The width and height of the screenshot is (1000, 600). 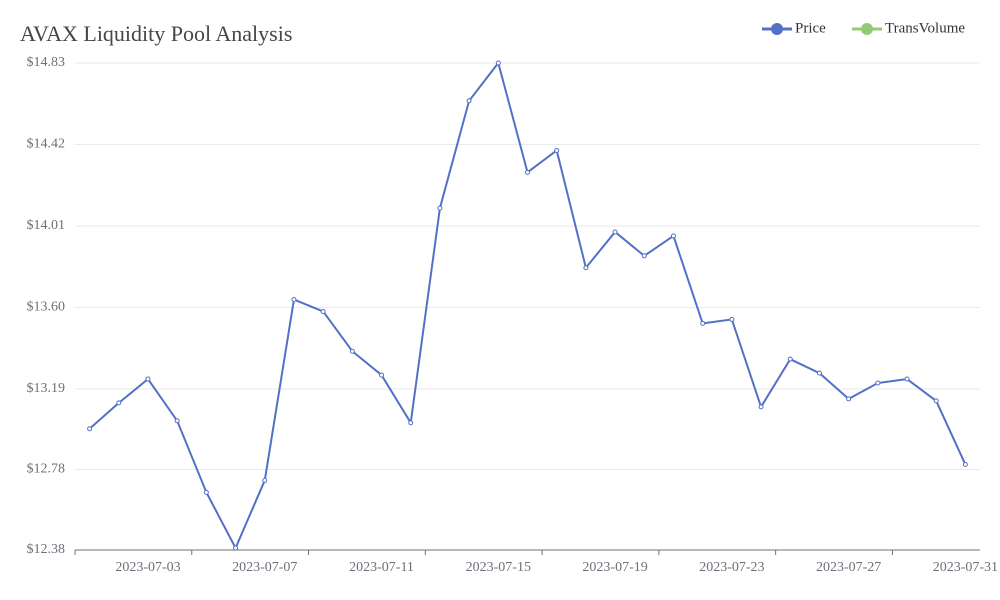 What do you see at coordinates (46, 144) in the screenshot?
I see `y-tick-label: $14.42` at bounding box center [46, 144].